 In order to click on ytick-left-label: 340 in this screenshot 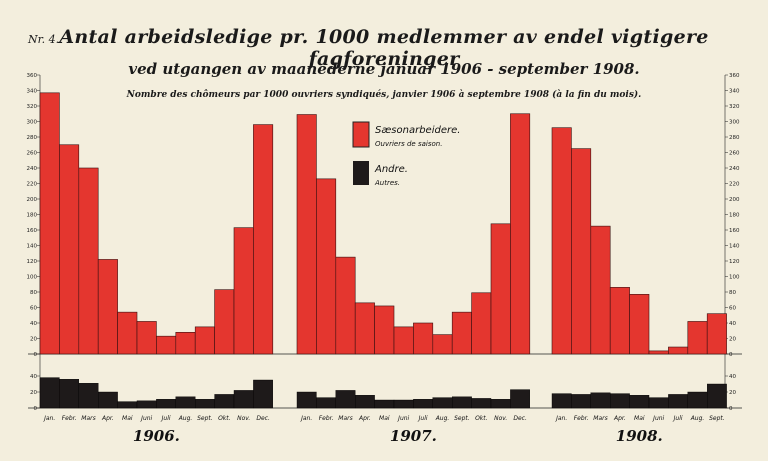, I will do `click(32, 92)`.